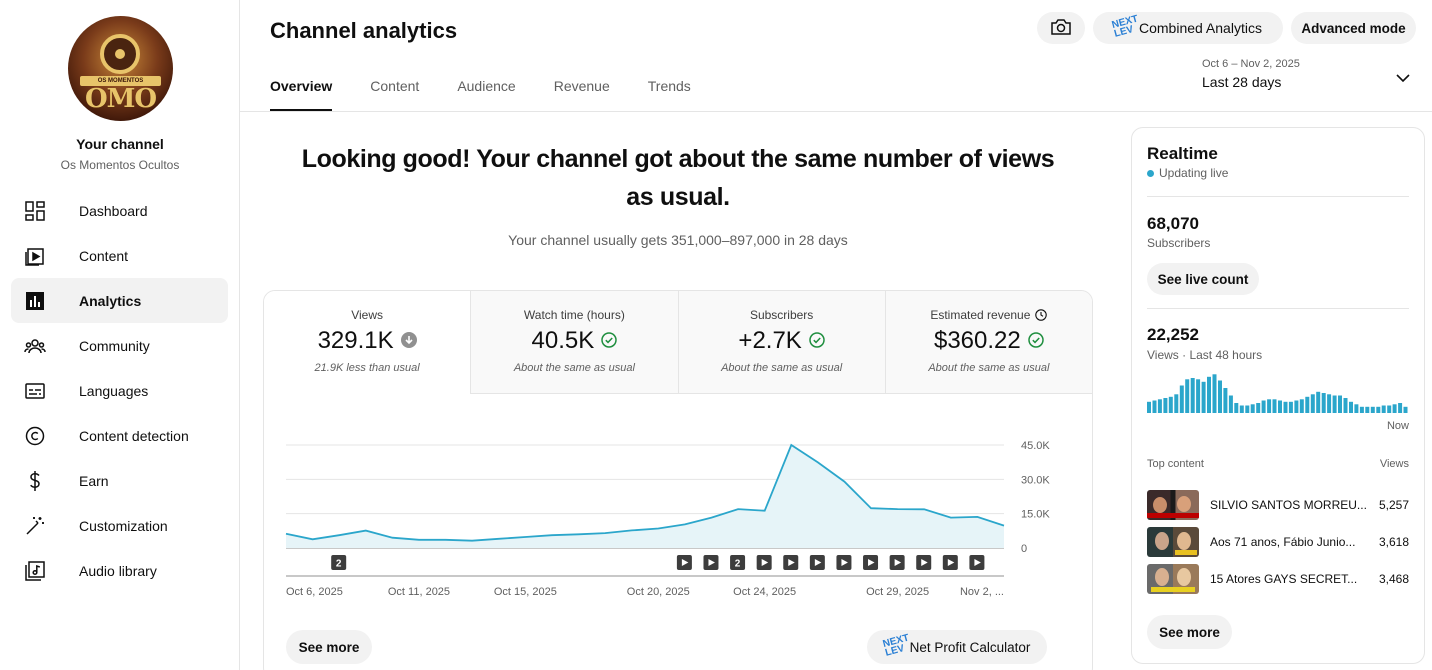  What do you see at coordinates (1353, 28) in the screenshot?
I see `advanced-mode-button: Advanced mode` at bounding box center [1353, 28].